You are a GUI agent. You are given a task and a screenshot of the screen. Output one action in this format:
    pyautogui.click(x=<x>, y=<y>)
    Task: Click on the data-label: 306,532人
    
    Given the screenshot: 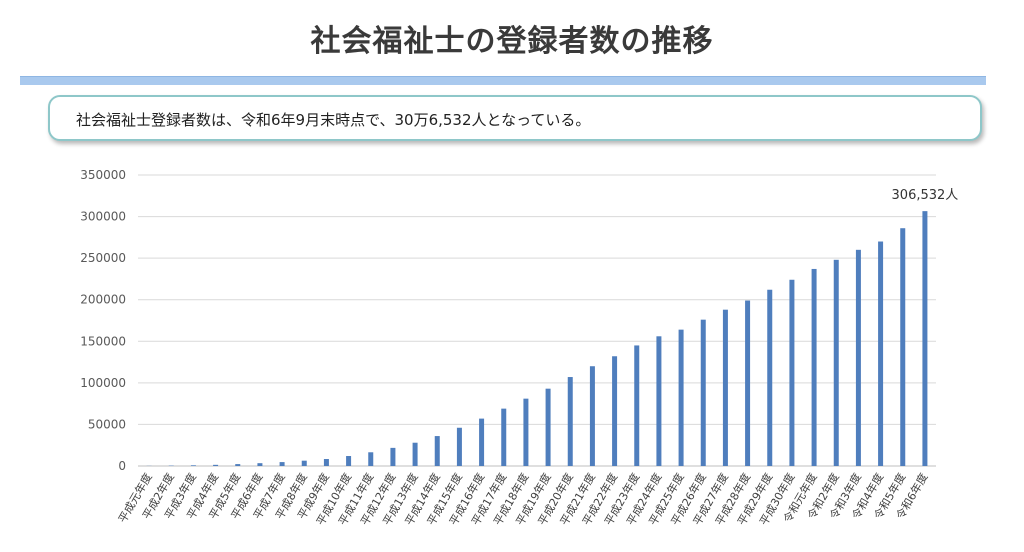 What is the action you would take?
    pyautogui.click(x=925, y=195)
    